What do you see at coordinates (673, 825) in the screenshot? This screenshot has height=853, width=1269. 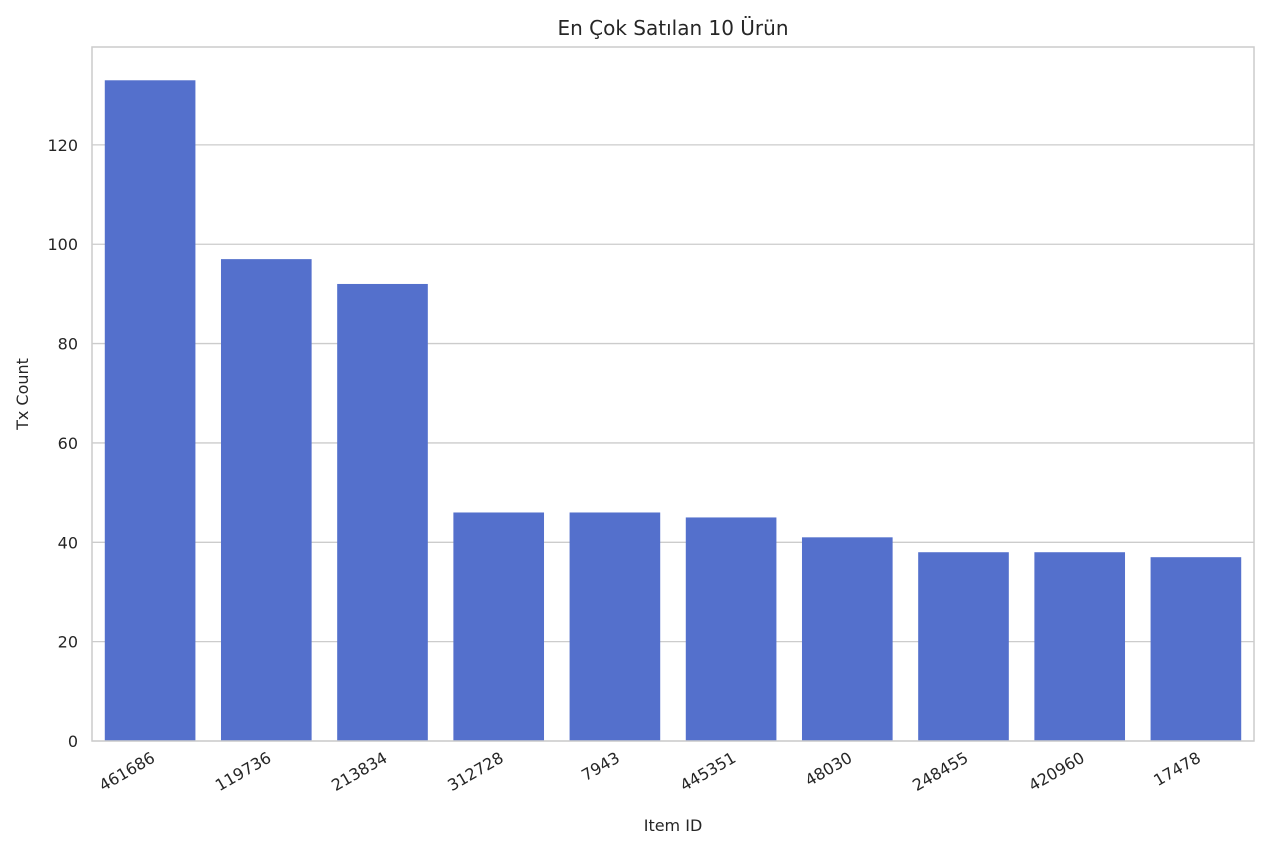 I see `x-axis-label: Item ID` at bounding box center [673, 825].